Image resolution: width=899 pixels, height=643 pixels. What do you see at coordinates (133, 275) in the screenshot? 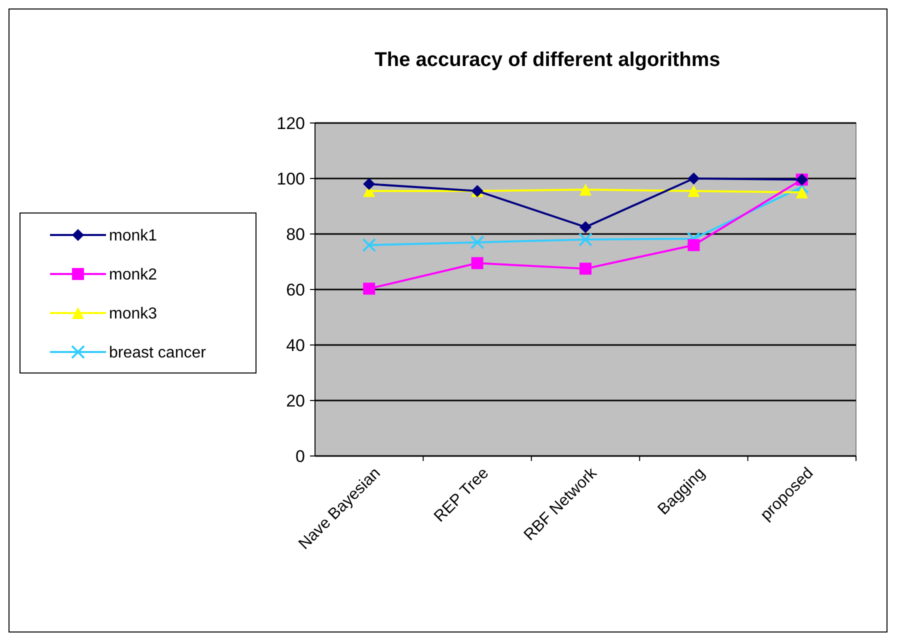
I see `legend-label: monk2` at bounding box center [133, 275].